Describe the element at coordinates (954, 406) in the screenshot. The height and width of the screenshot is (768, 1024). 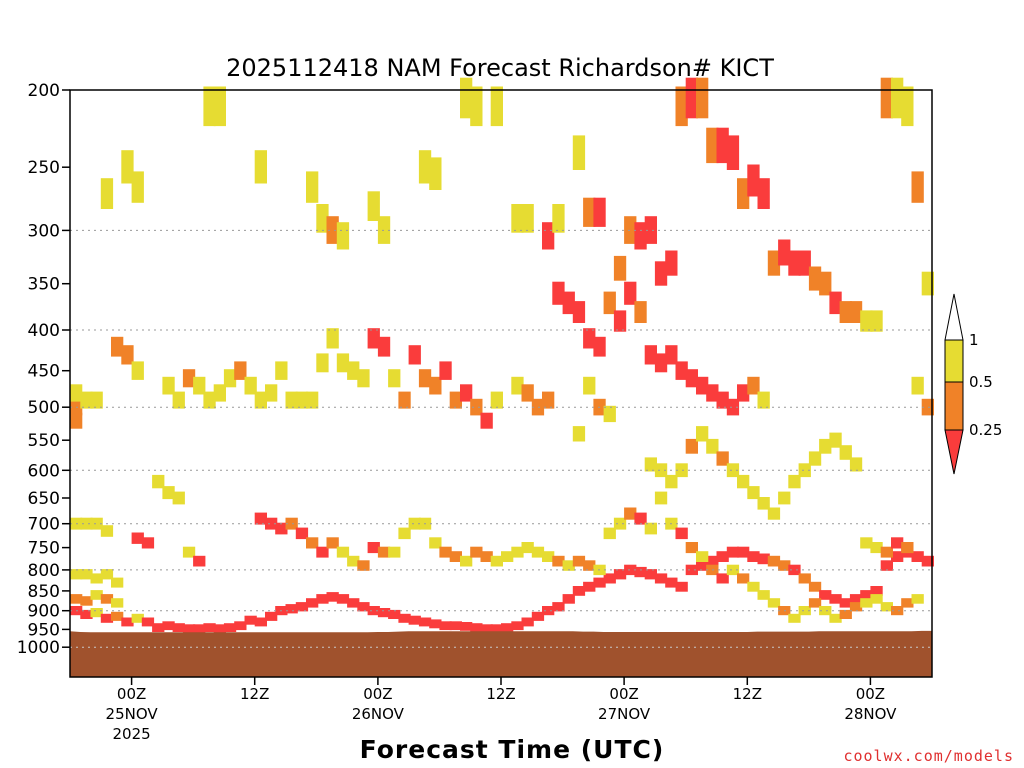
I see `legend-bin-orange` at that location.